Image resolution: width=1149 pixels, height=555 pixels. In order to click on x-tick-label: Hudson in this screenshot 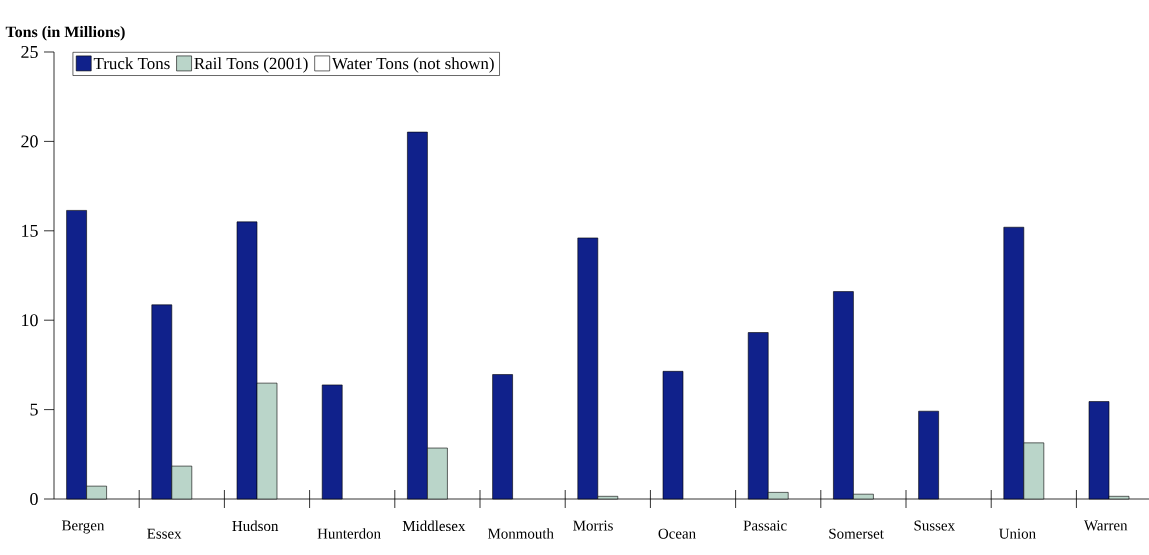, I will do `click(255, 526)`.